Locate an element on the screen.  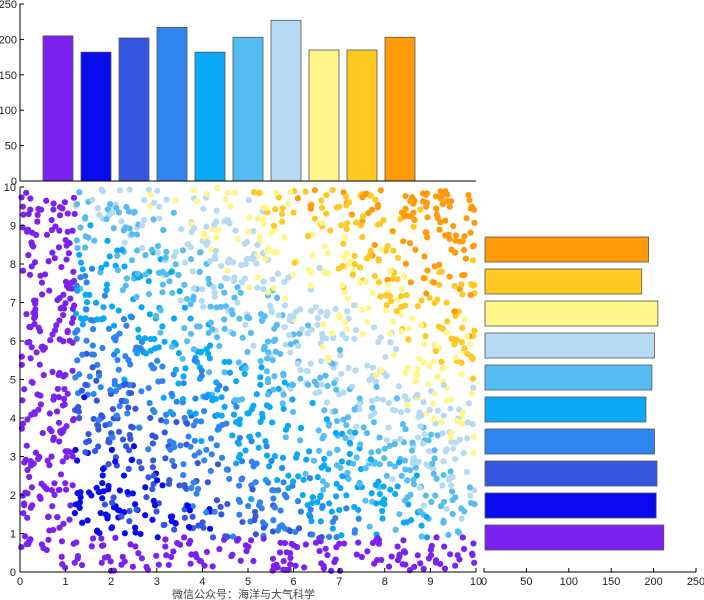
top-ytick-label: 150 is located at coordinates (8, 76).